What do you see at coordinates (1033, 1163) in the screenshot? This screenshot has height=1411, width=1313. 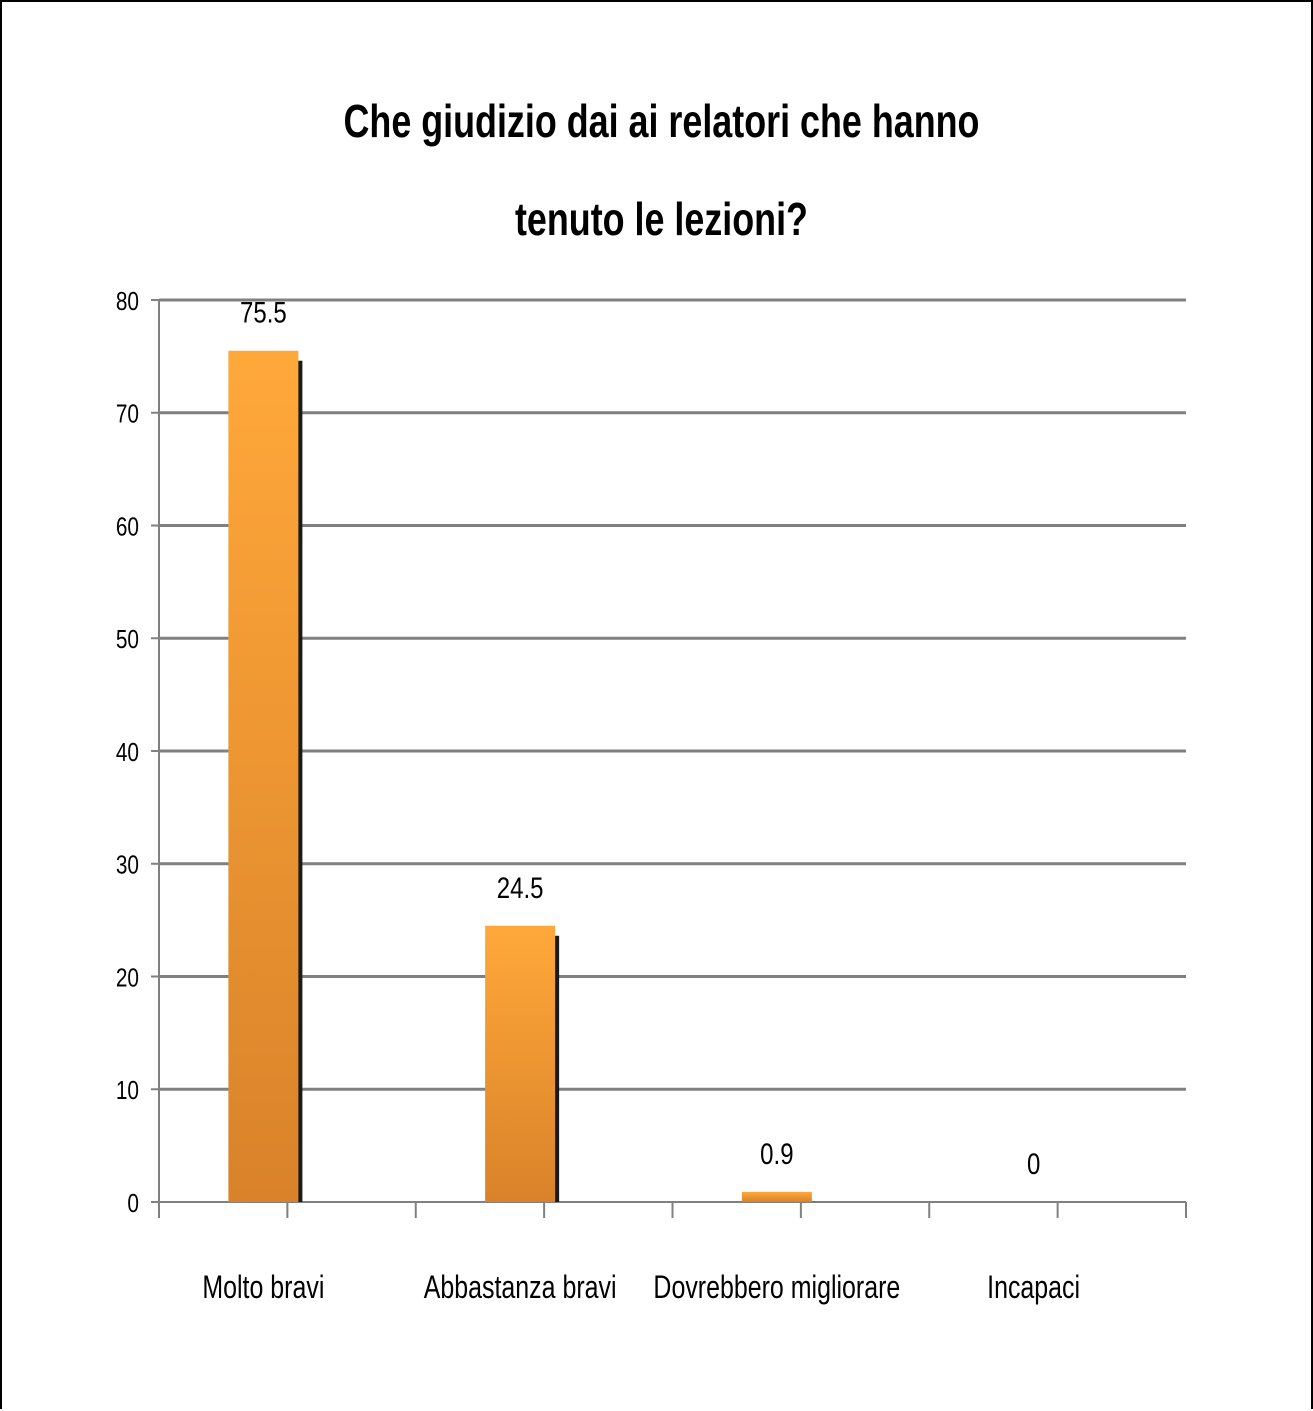 I see `data-label: 0` at bounding box center [1033, 1163].